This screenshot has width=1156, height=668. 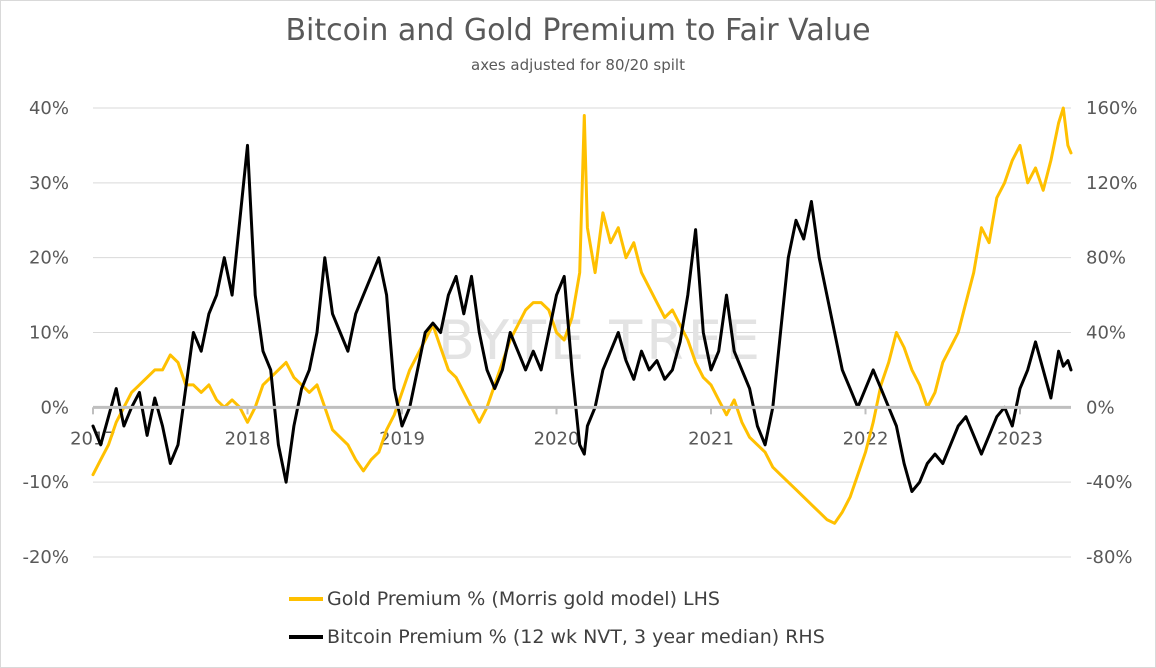 What do you see at coordinates (578, 65) in the screenshot?
I see `chart-subtitle: axes adjusted for 80/20 spilt` at bounding box center [578, 65].